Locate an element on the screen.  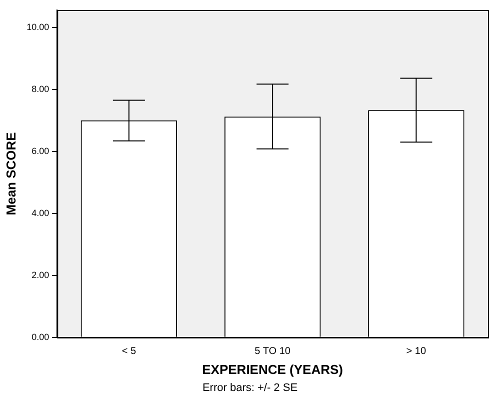
y-tick-label: 10.00 is located at coordinates (38, 27).